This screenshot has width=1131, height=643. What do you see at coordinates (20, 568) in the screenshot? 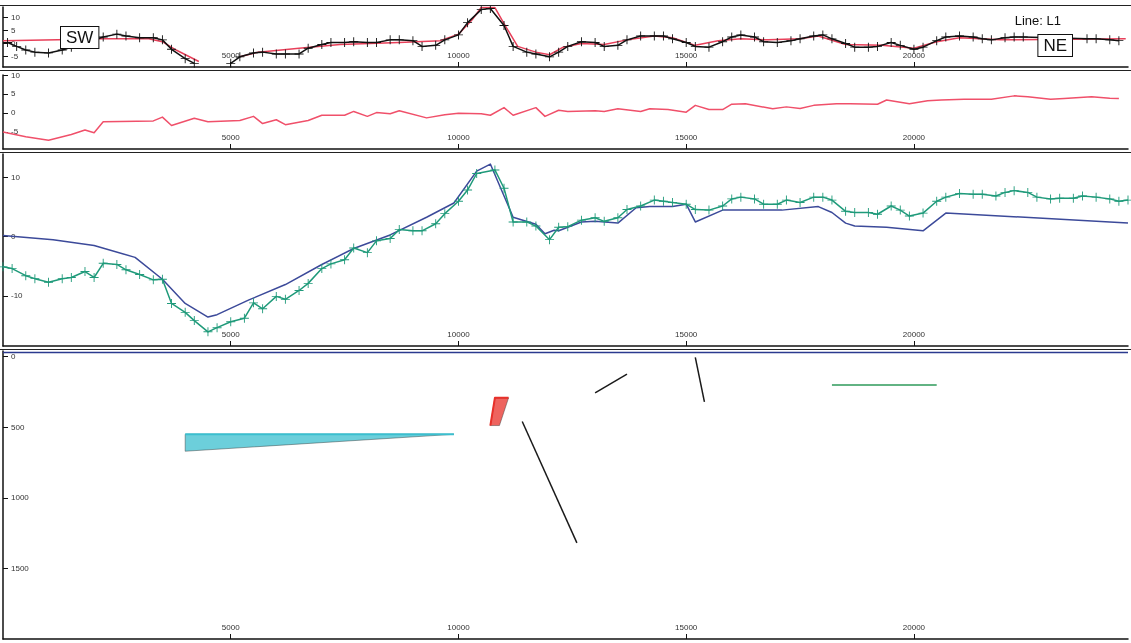
I see `y-tick-label: 1500` at bounding box center [20, 568].